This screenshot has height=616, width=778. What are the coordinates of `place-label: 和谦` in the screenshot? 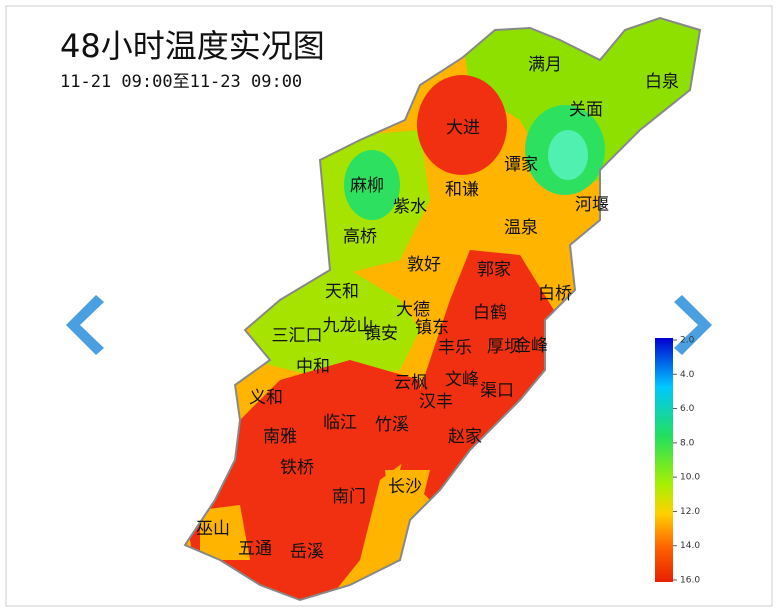 It's located at (462, 190).